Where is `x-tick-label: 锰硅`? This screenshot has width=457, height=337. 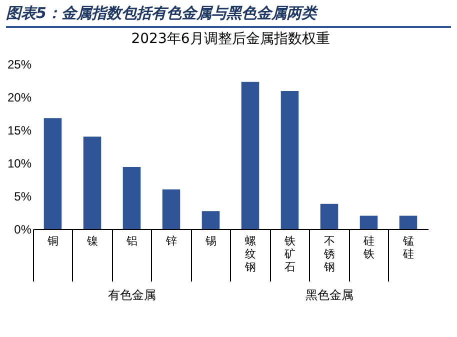
x-tick-label: 锰硅 is located at coordinates (408, 247).